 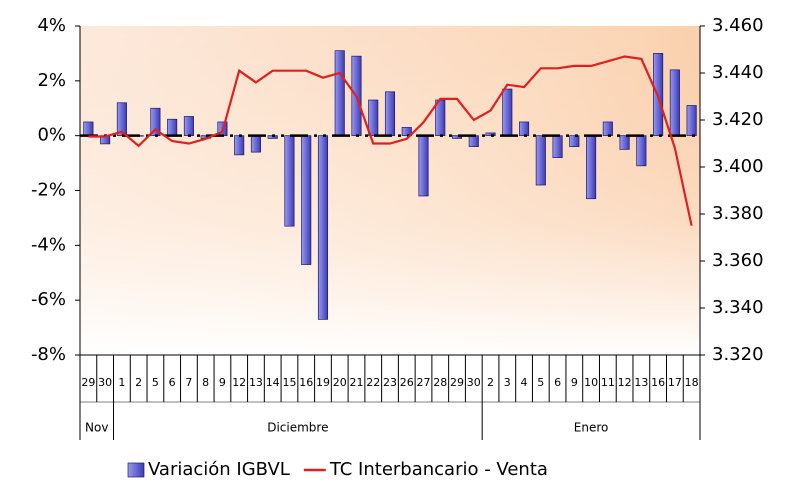 I want to click on x-tick-label: 28, so click(x=440, y=382).